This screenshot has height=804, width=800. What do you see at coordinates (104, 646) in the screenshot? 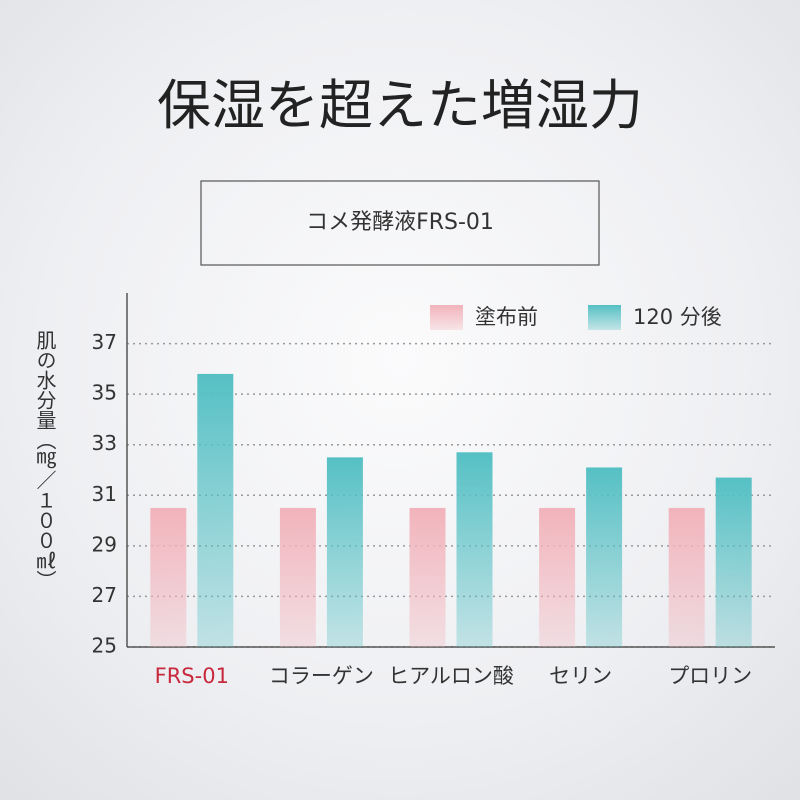
I see `y-tick-label: 25` at bounding box center [104, 646].